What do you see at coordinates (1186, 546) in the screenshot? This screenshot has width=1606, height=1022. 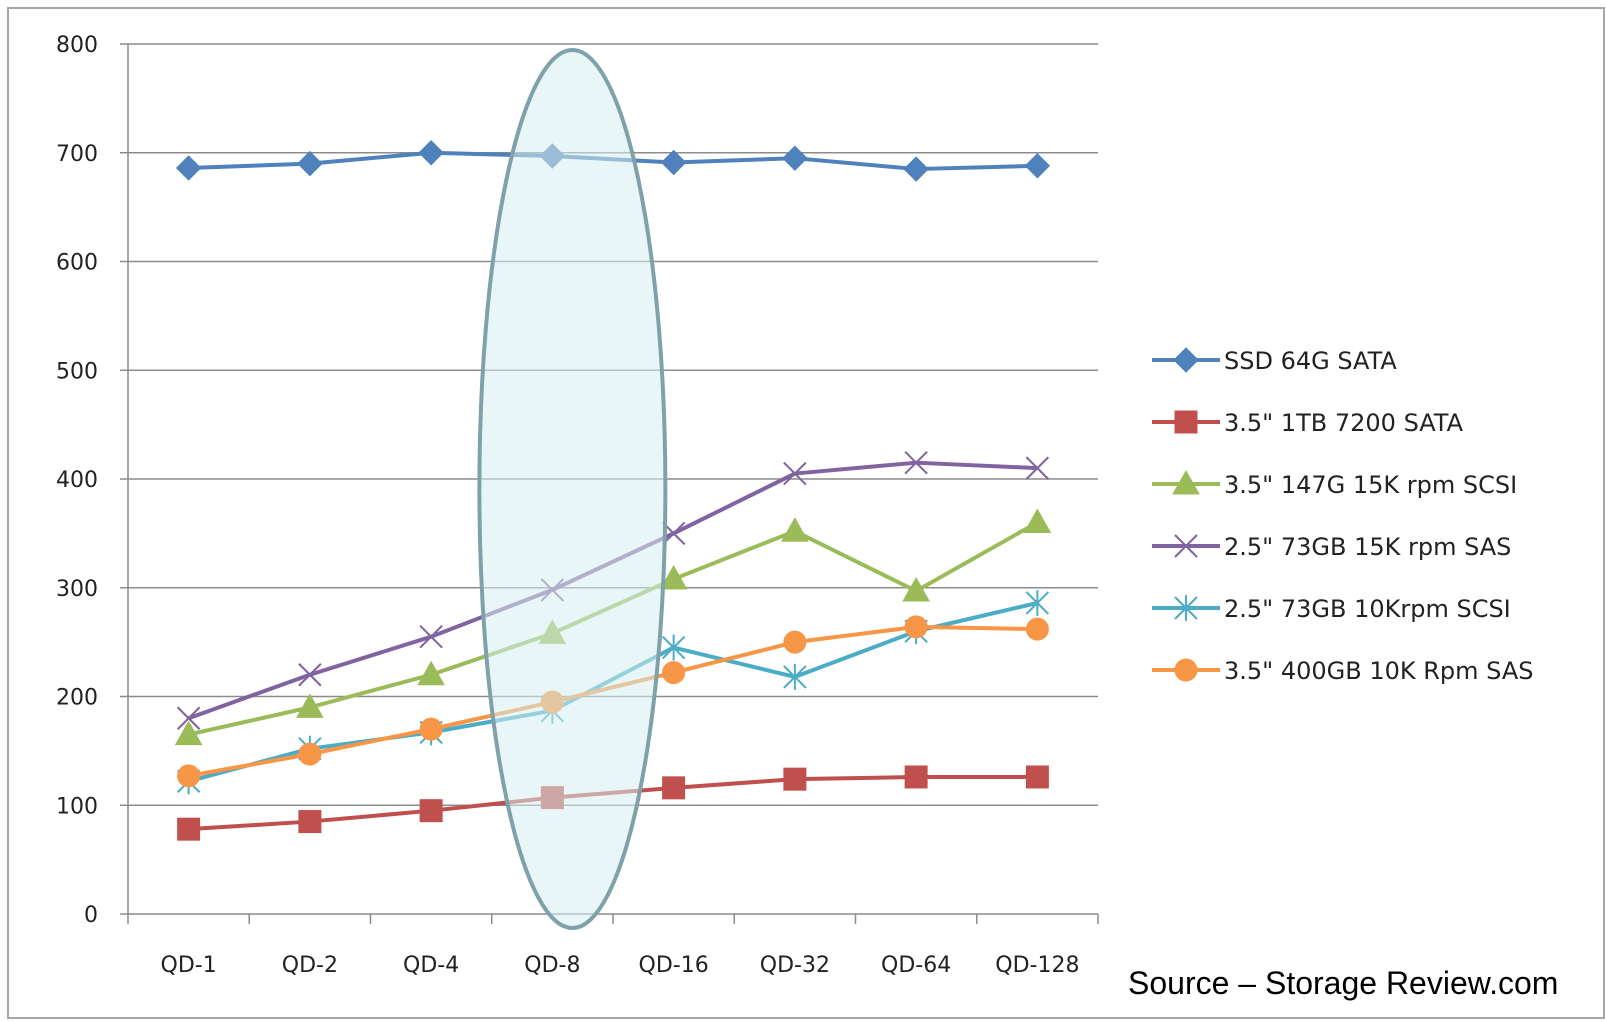 I see `legend-marker-2-5-73gb-15k-rpm-sas` at bounding box center [1186, 546].